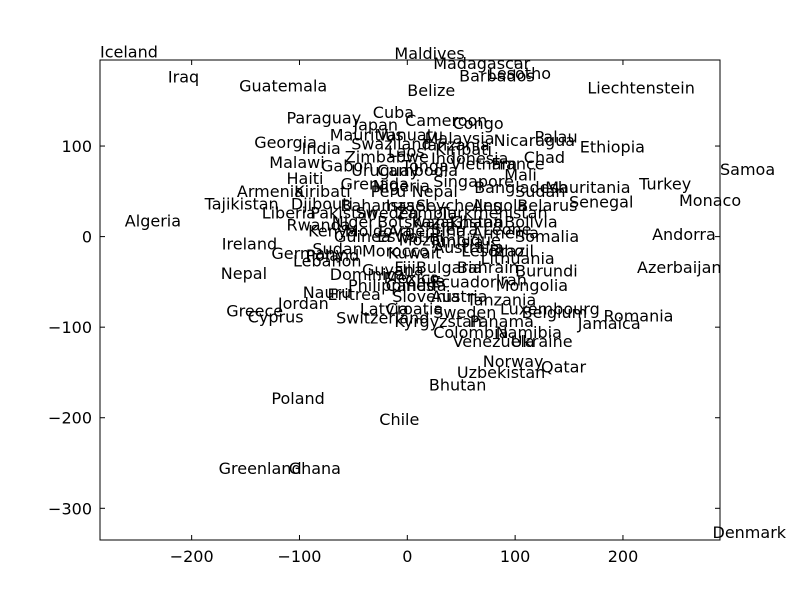 This screenshot has width=800, height=604. I want to click on point-label: Georgia, so click(285, 142).